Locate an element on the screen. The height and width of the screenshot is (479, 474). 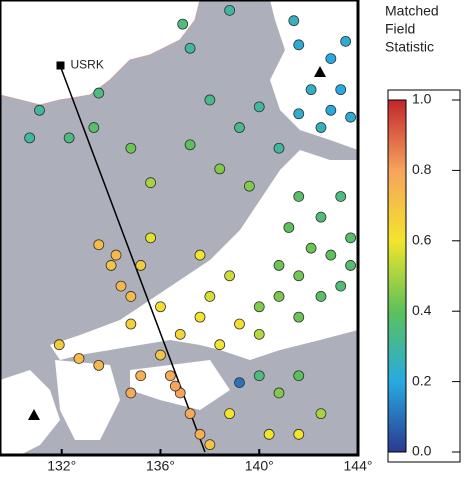
continent is located at coordinates (100, 53).